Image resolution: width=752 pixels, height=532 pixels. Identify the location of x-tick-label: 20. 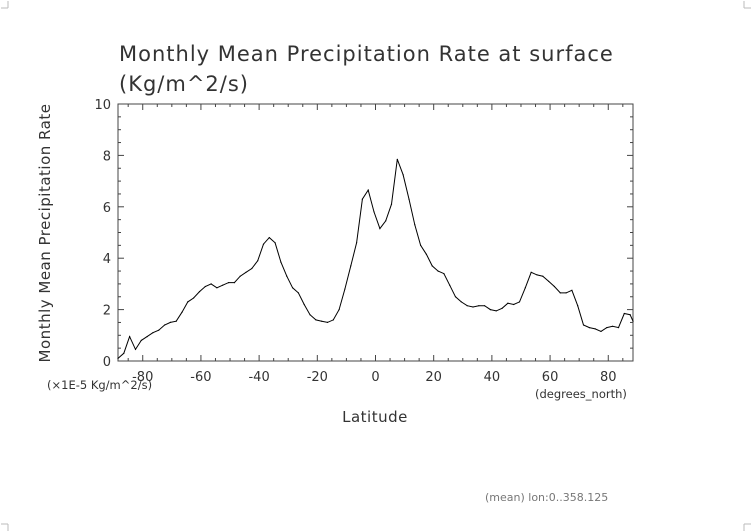
(433, 377).